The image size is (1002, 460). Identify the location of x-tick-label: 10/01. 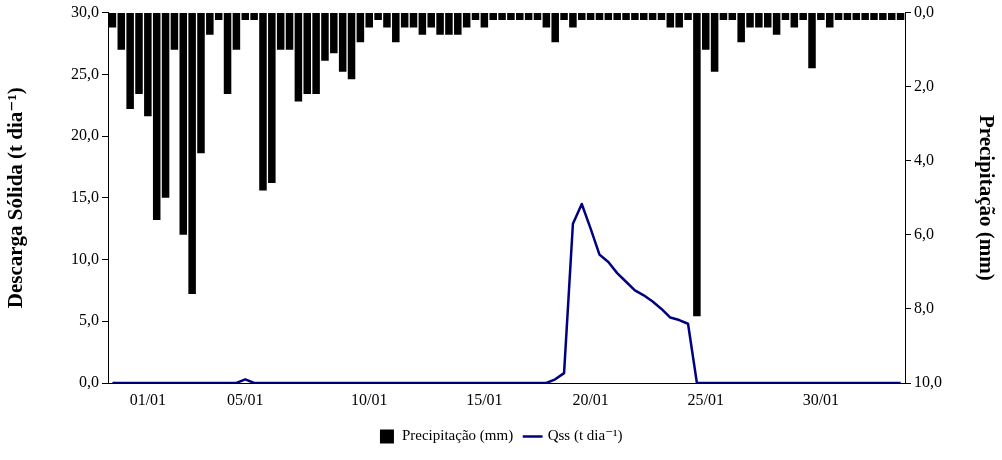
(369, 399).